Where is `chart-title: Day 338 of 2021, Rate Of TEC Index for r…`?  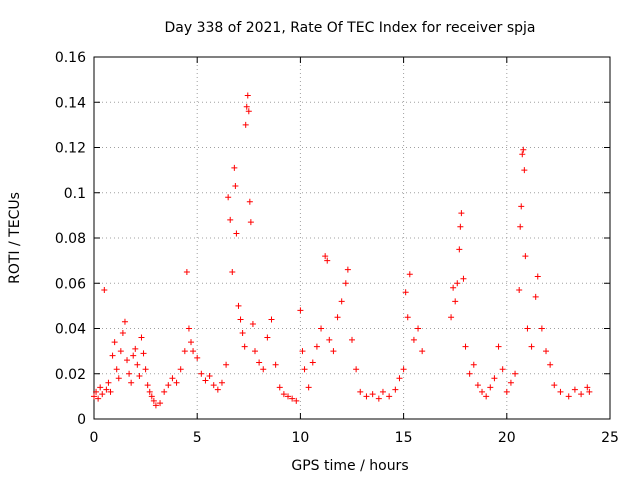 chart-title: Day 338 of 2021, Rate Of TEC Index for r… is located at coordinates (349, 28).